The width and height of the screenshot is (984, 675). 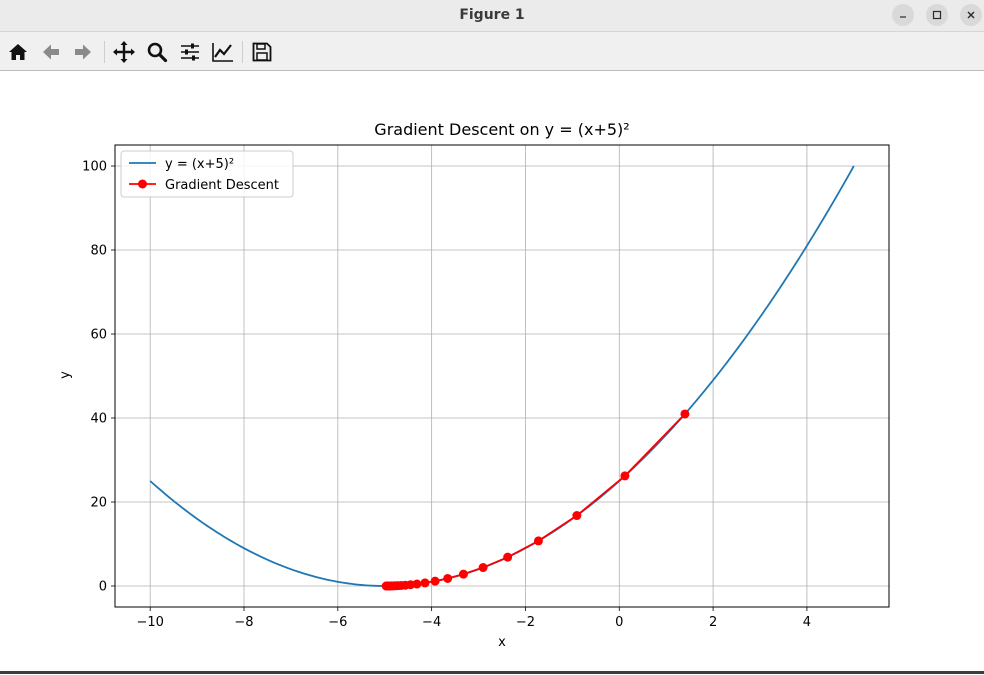 I want to click on close-icon, so click(x=971, y=15).